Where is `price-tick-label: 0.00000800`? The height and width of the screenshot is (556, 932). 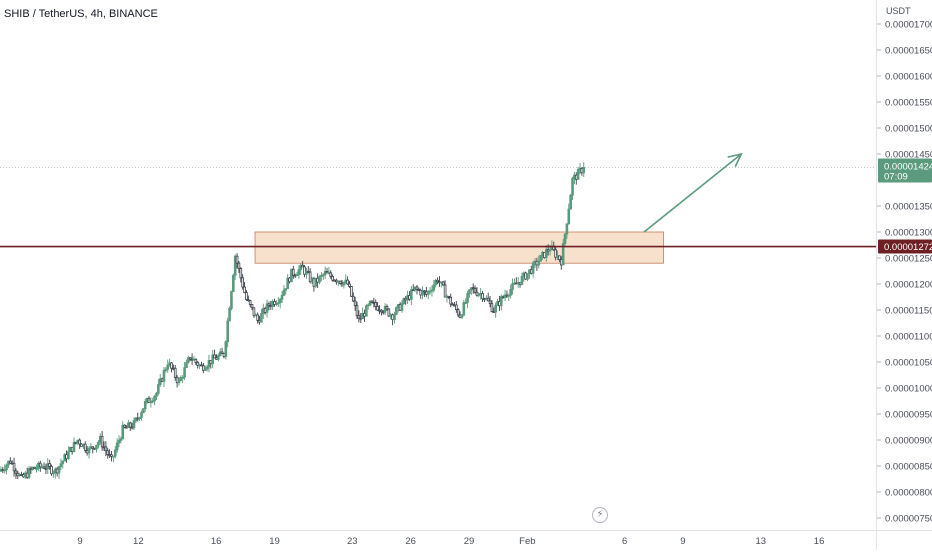 price-tick-label: 0.00000800 is located at coordinates (908, 493).